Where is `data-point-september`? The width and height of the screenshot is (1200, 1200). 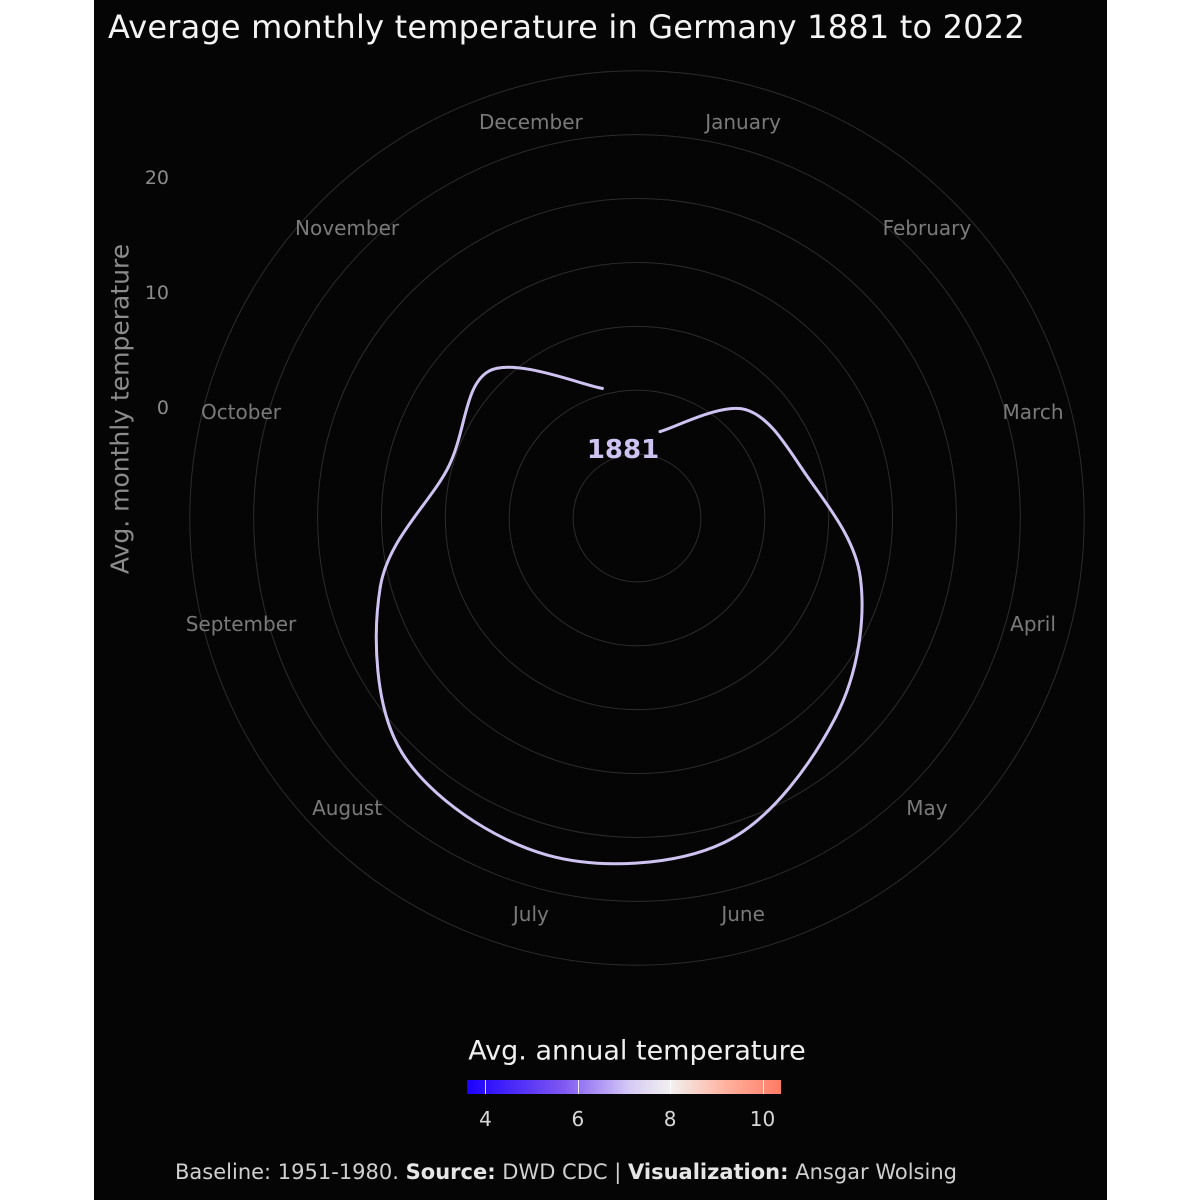 data-point-september is located at coordinates (380, 587).